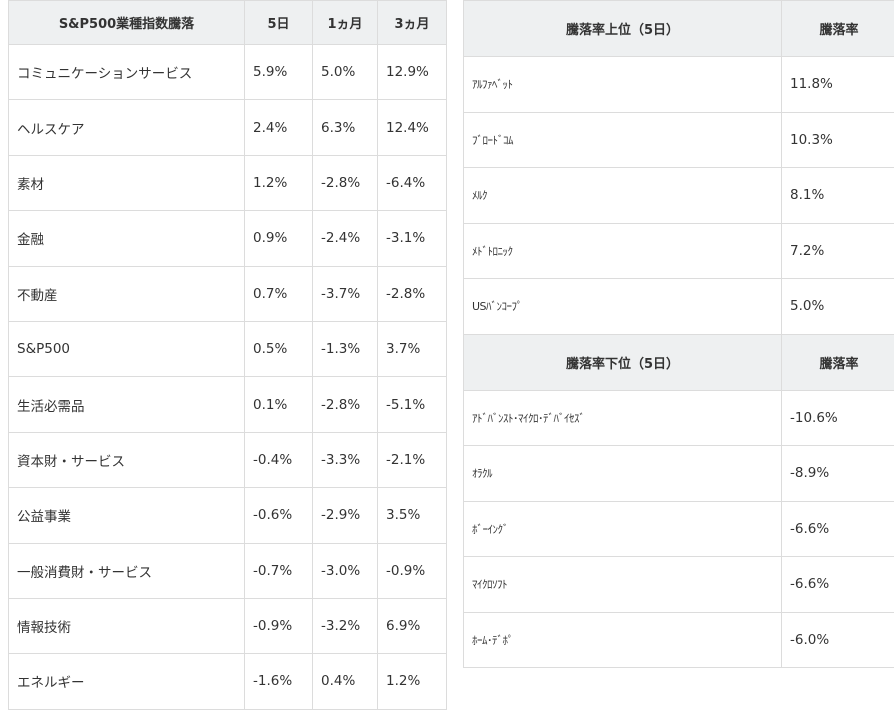 Image resolution: width=894 pixels, height=724 pixels. I want to click on 3month-column-header: 3ヵ月, so click(412, 22).